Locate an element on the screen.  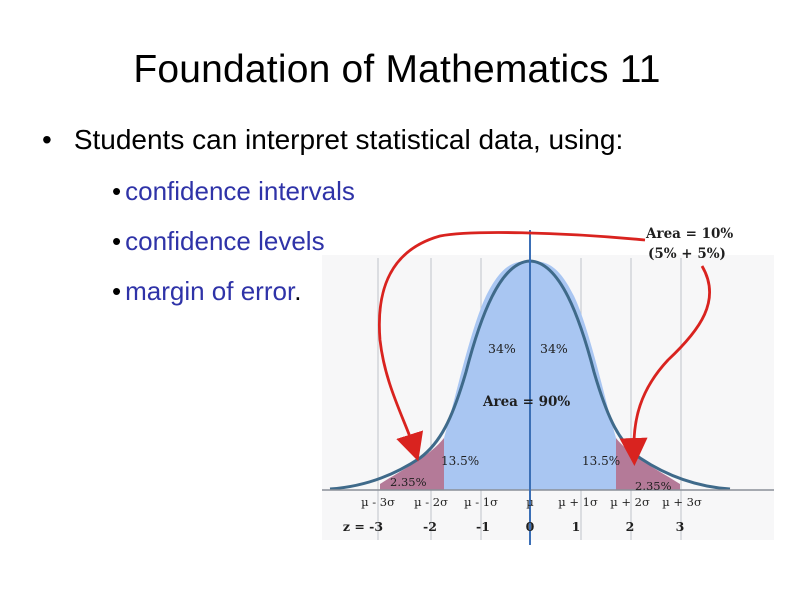
sub-bullet-text: confidence intervals is located at coordinates (240, 191).